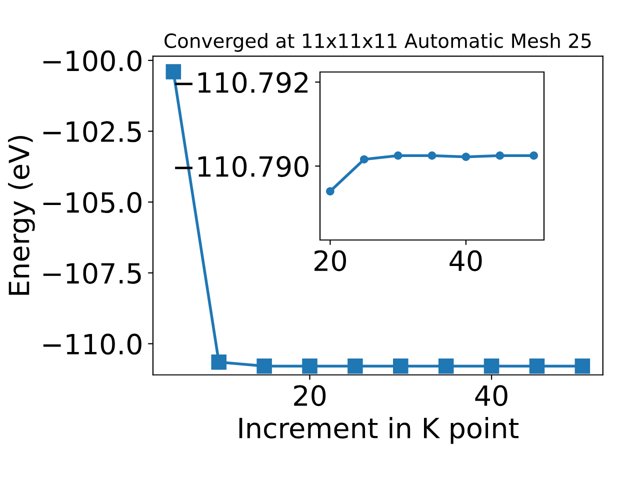 This screenshot has width=640, height=480. Describe the element at coordinates (92, 203) in the screenshot. I see `y-tick-label: −105.0` at that location.